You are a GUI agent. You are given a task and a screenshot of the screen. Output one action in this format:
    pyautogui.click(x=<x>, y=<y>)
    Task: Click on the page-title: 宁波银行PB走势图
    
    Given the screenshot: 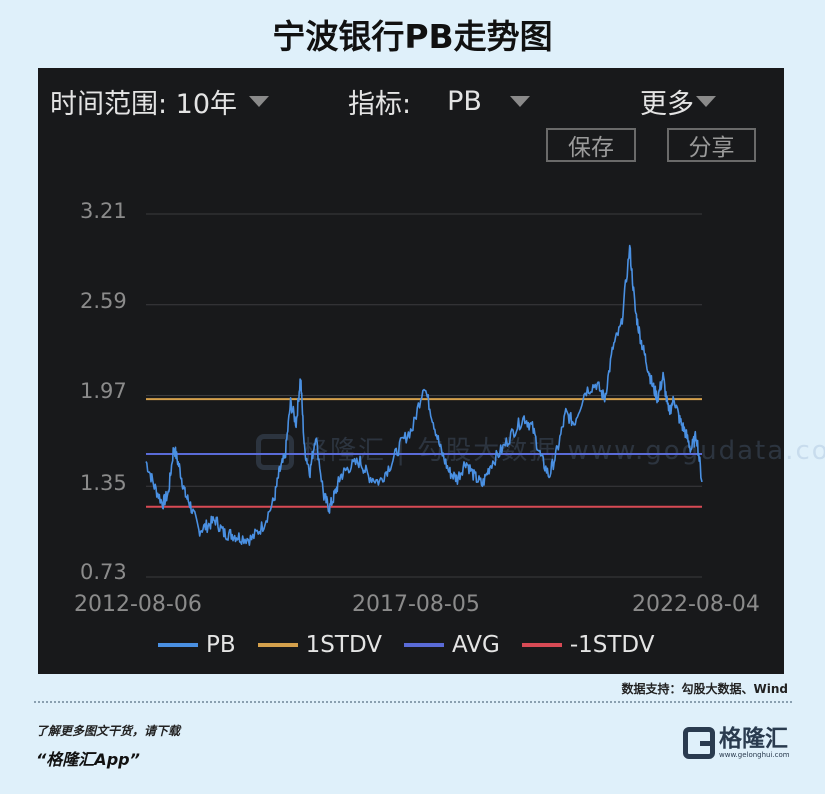 What is the action you would take?
    pyautogui.click(x=412, y=36)
    